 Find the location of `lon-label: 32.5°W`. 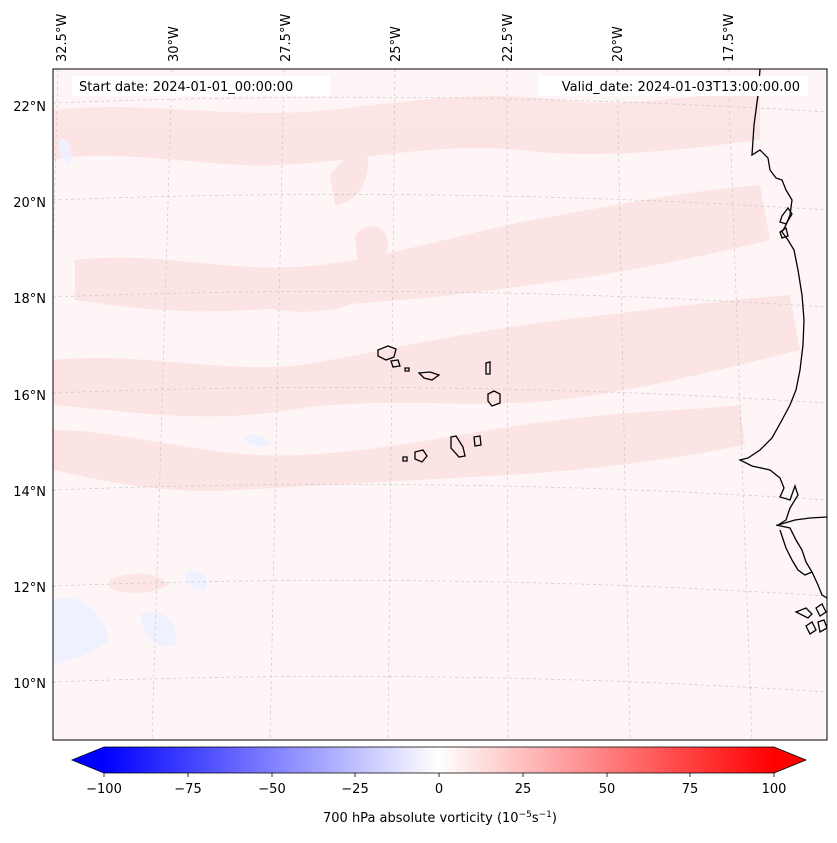

lon-label: 32.5°W is located at coordinates (62, 38).